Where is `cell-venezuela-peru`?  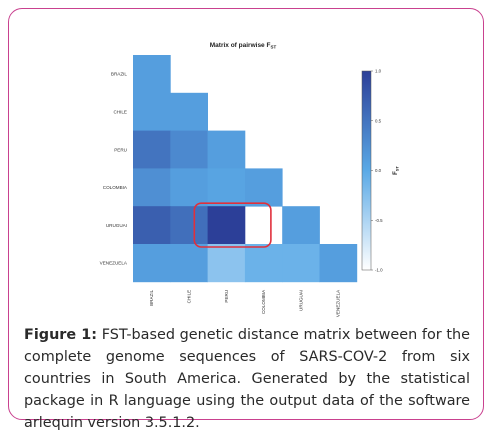 cell-venezuela-peru is located at coordinates (226, 263).